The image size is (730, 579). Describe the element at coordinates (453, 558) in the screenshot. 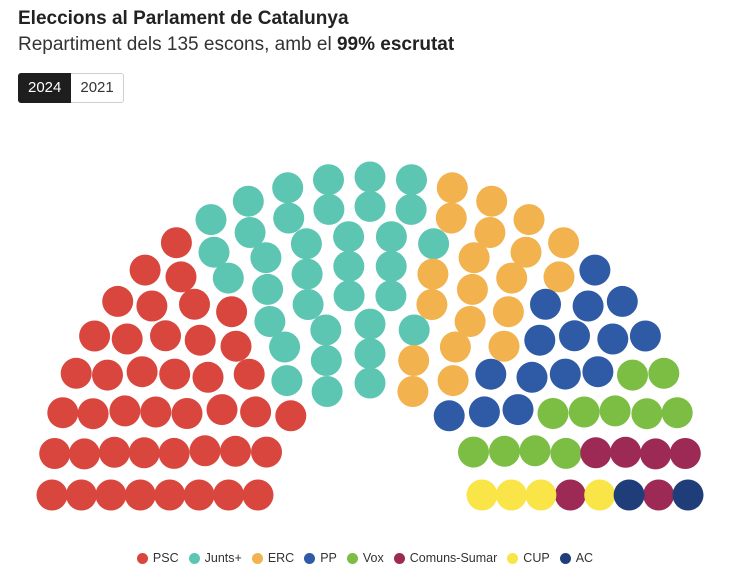

I see `legend-label: Comuns-Sumar` at that location.